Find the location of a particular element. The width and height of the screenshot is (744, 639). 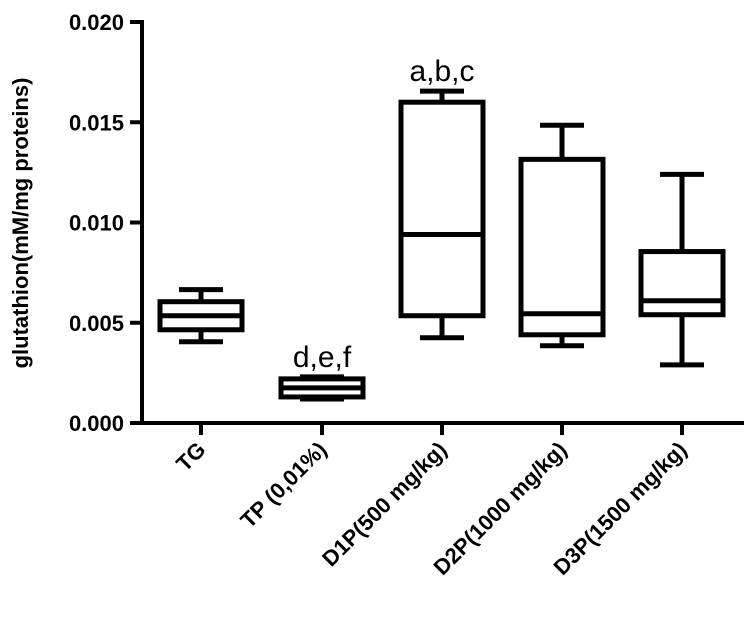

y-axis-label: glutathion(mM/mg proteins) is located at coordinates (20, 223).